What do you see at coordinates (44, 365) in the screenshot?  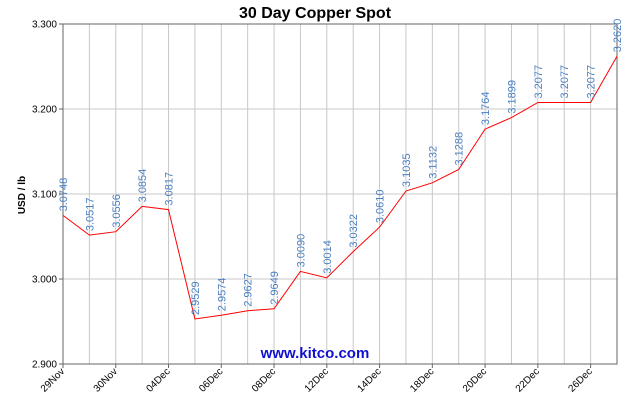 I see `y-tick-label: 2.900` at bounding box center [44, 365].